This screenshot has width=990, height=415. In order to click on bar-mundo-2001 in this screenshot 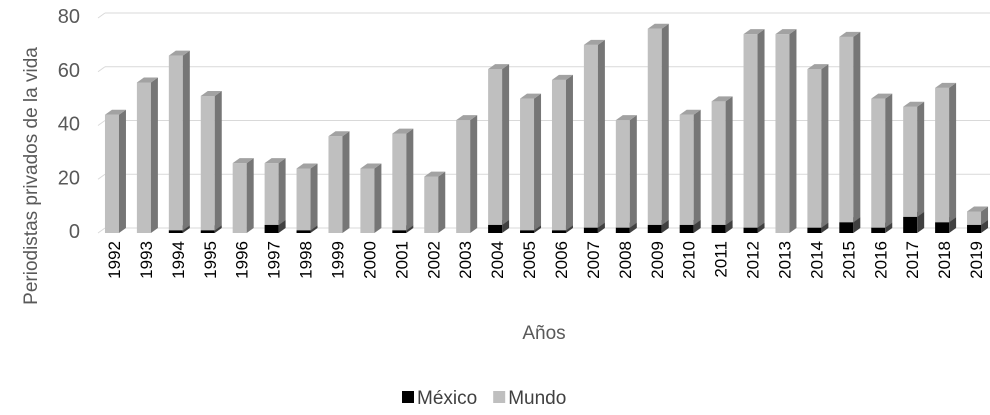, I will do `click(403, 179)`.